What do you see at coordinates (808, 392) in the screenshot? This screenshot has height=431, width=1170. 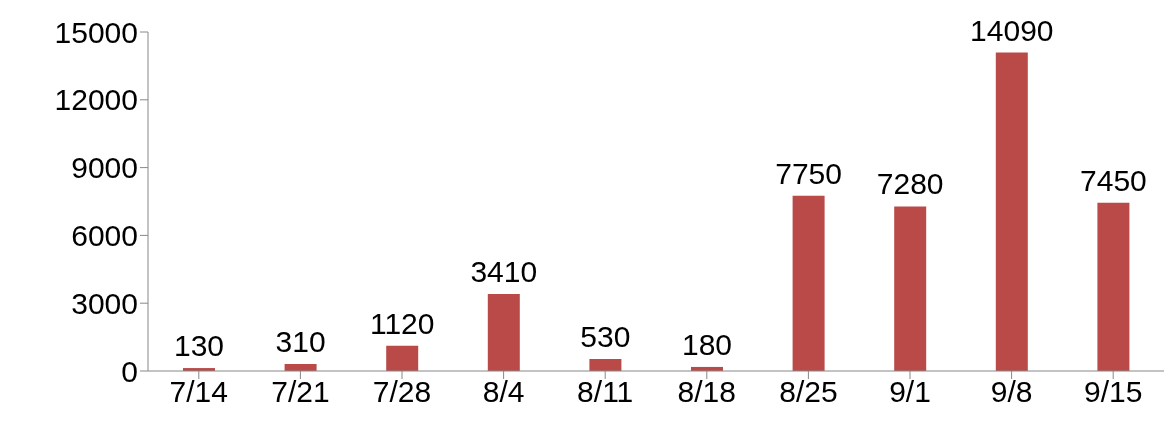 I see `x-tick-label: 8/25` at bounding box center [808, 392].